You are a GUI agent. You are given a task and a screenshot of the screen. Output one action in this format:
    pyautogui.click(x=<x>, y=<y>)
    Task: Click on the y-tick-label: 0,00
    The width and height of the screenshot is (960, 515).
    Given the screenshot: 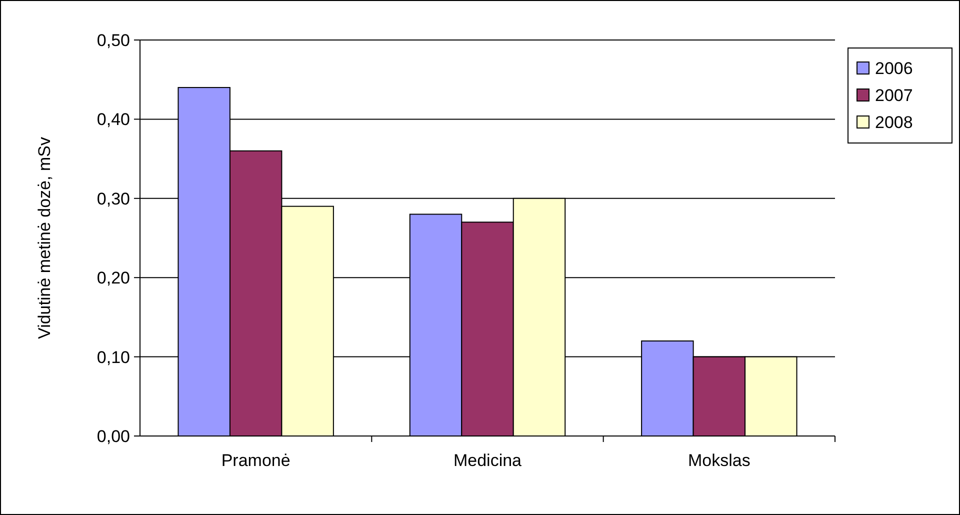 What is the action you would take?
    pyautogui.click(x=113, y=436)
    